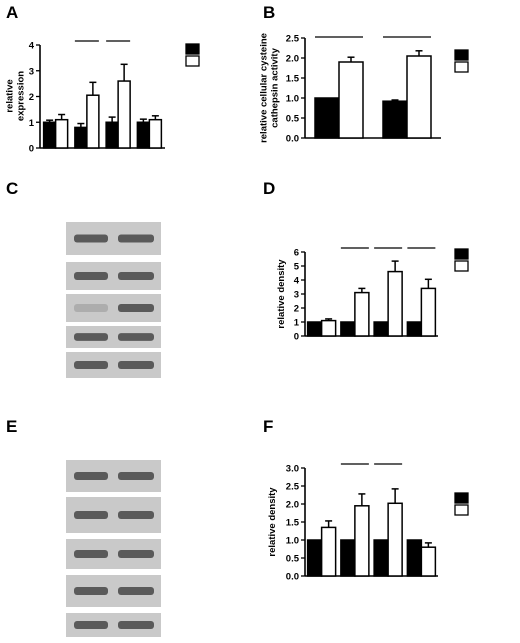 This screenshot has height=643, width=520. I want to click on chart-panel-d: 0 1 2 3 4 5 6 relative density, so click(372, 295).